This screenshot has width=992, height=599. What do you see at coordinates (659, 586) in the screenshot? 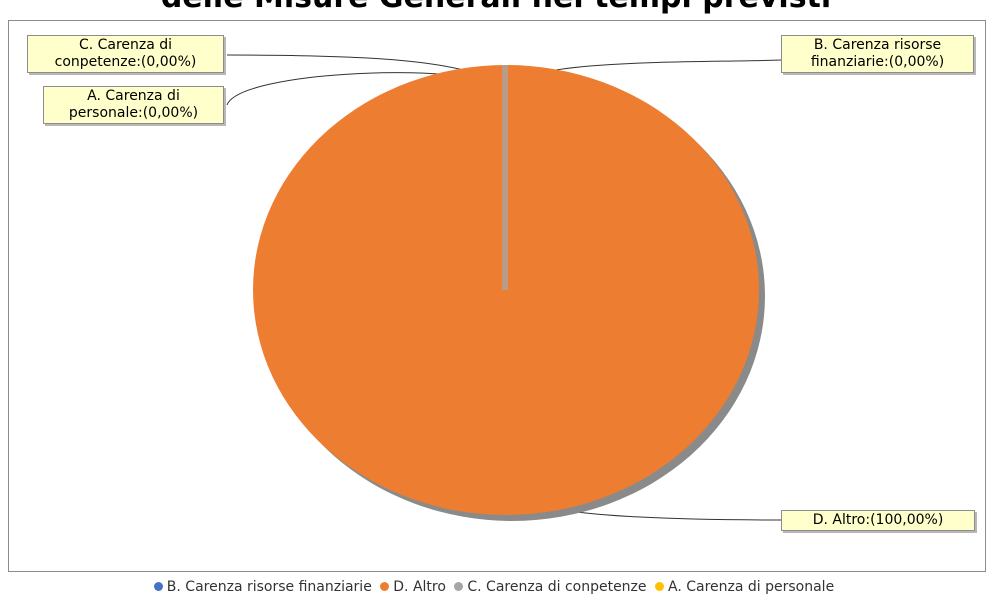
I see `legend-dot-a` at bounding box center [659, 586].